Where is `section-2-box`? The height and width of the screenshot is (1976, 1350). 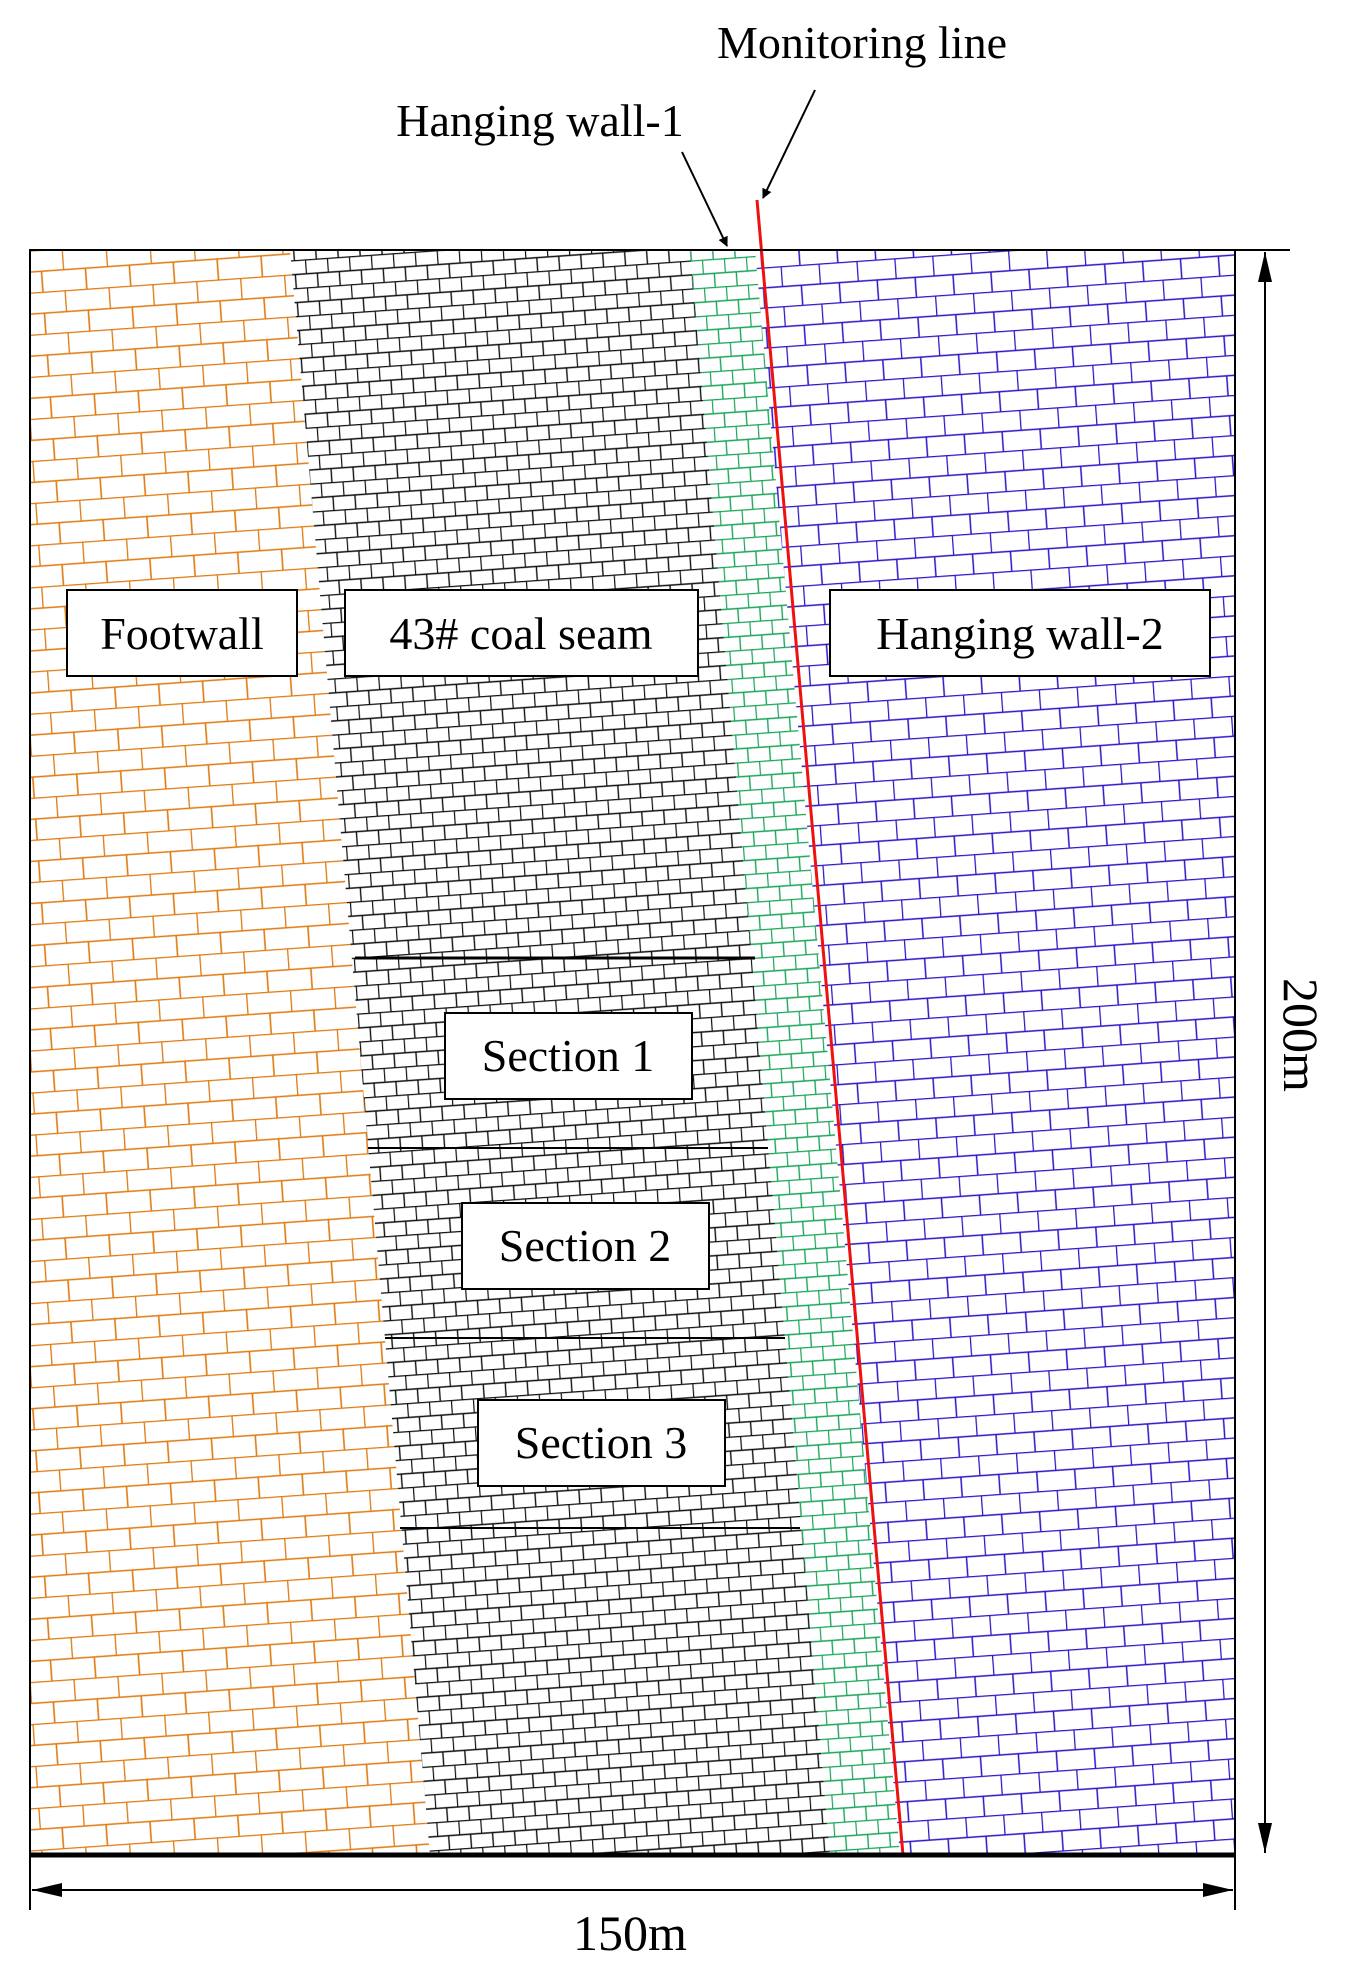 section-2-box is located at coordinates (585, 1246).